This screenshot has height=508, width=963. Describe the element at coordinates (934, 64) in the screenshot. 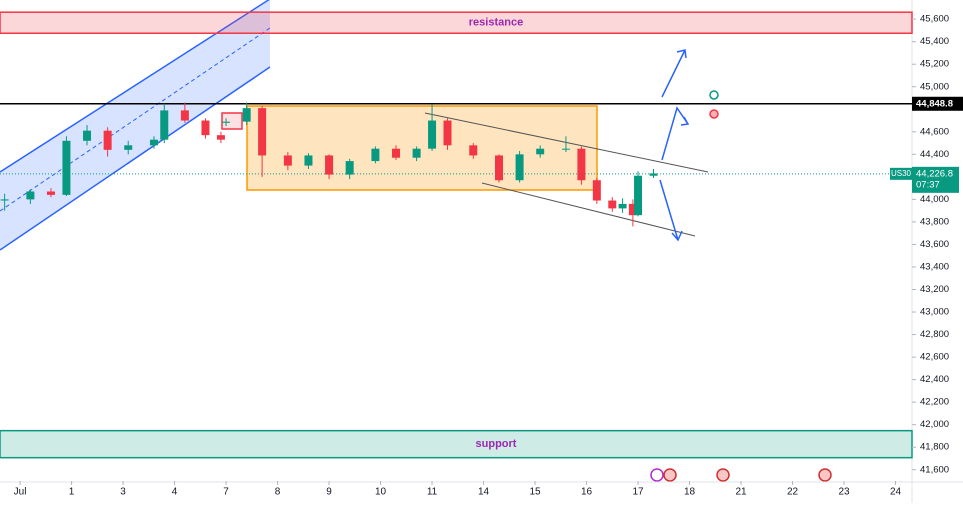

I see `y-tick-label: 45,200` at that location.